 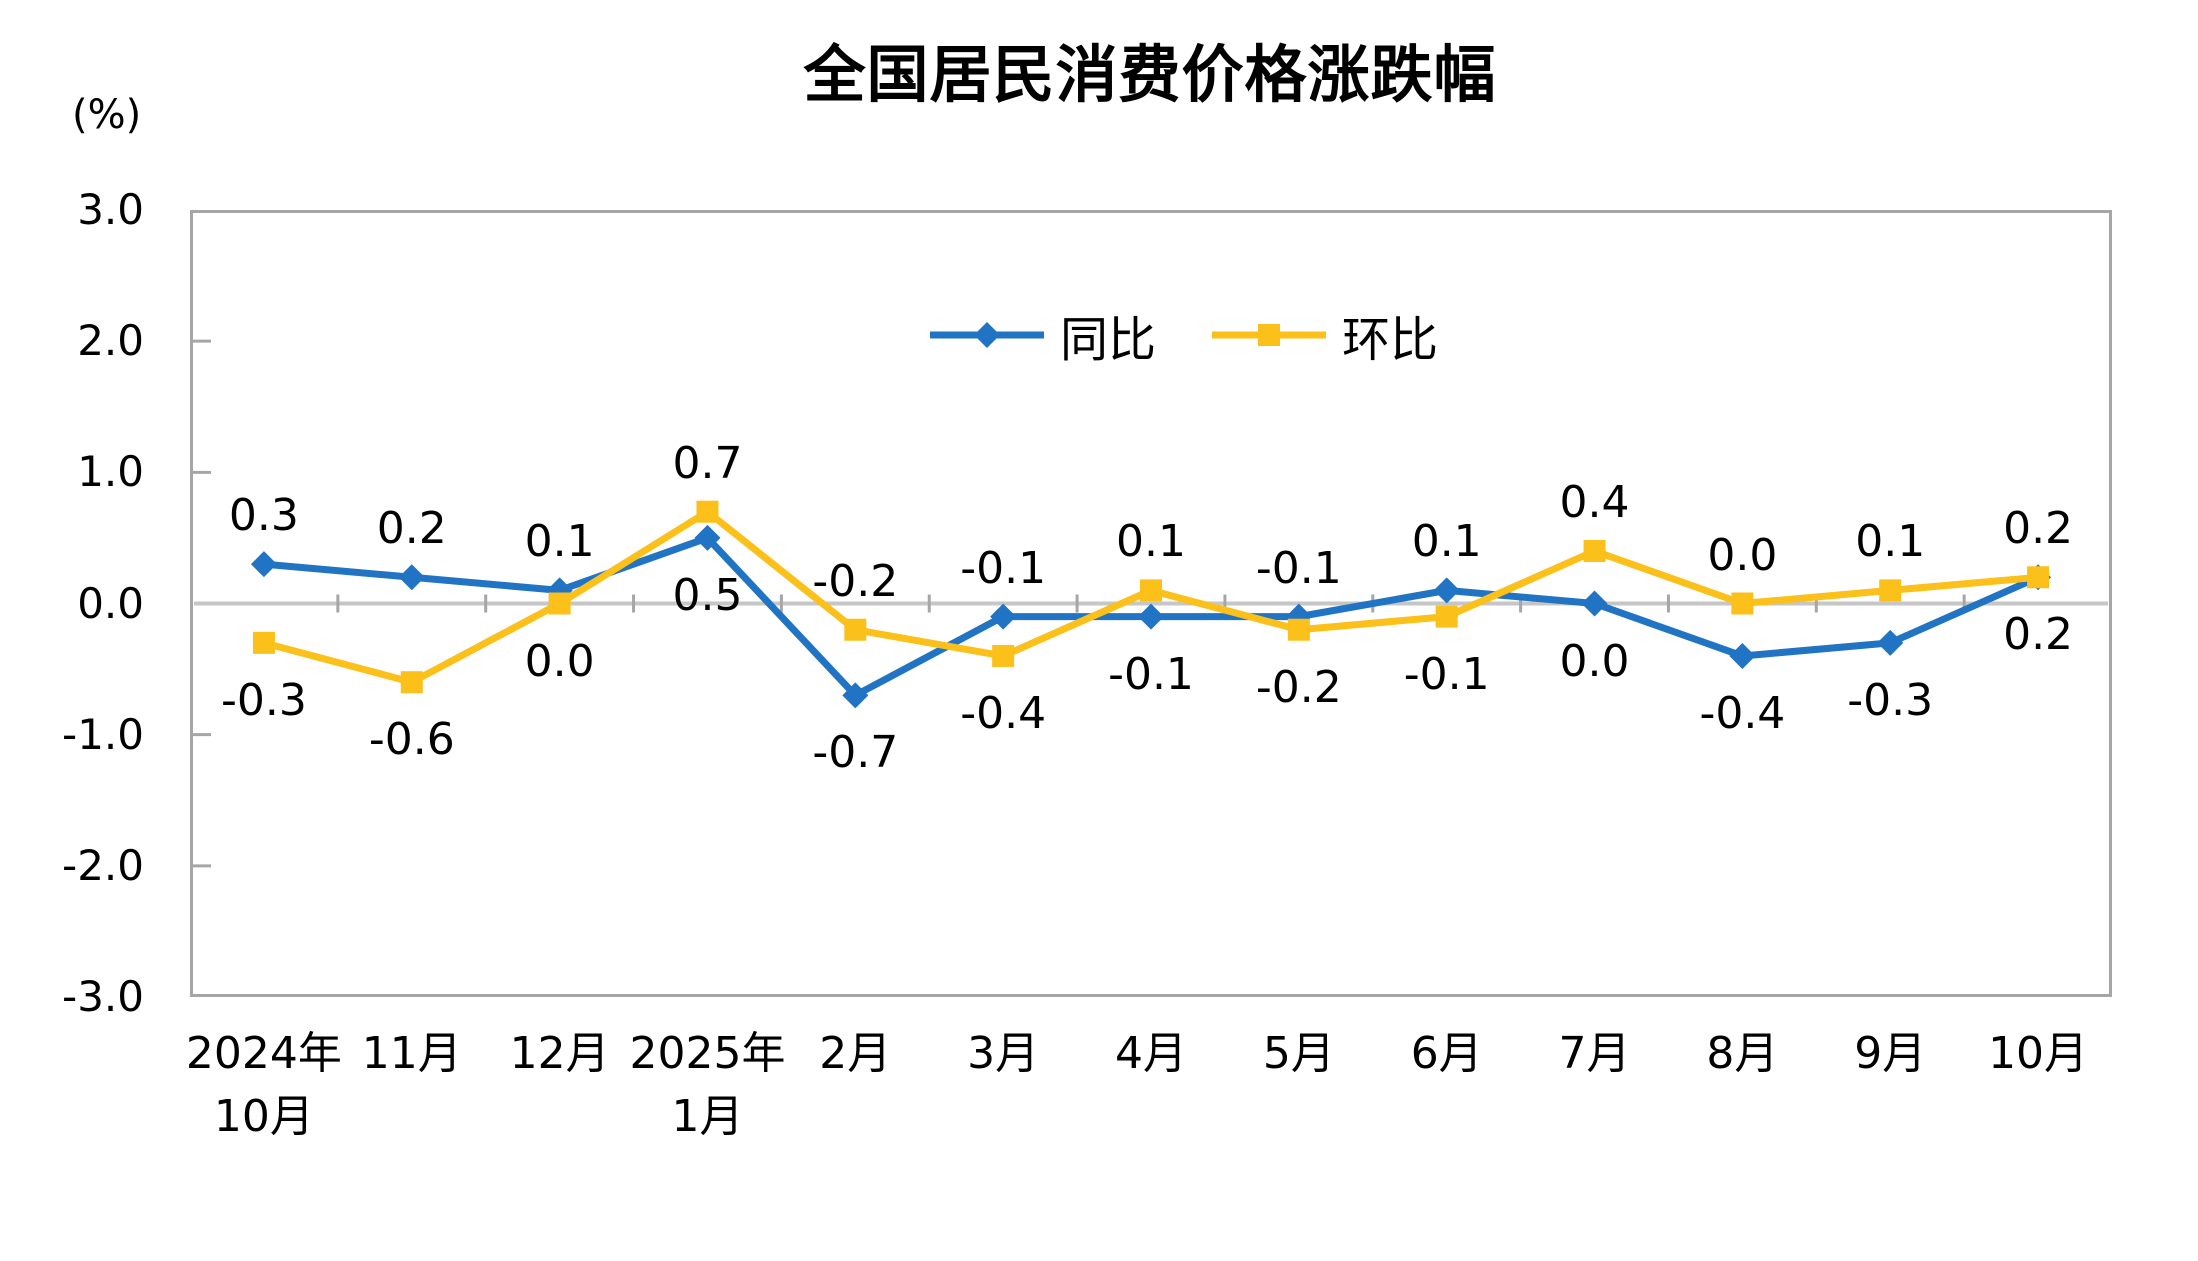 What do you see at coordinates (1446, 674) in the screenshot?
I see `data-label-huanbi: -0.1` at bounding box center [1446, 674].